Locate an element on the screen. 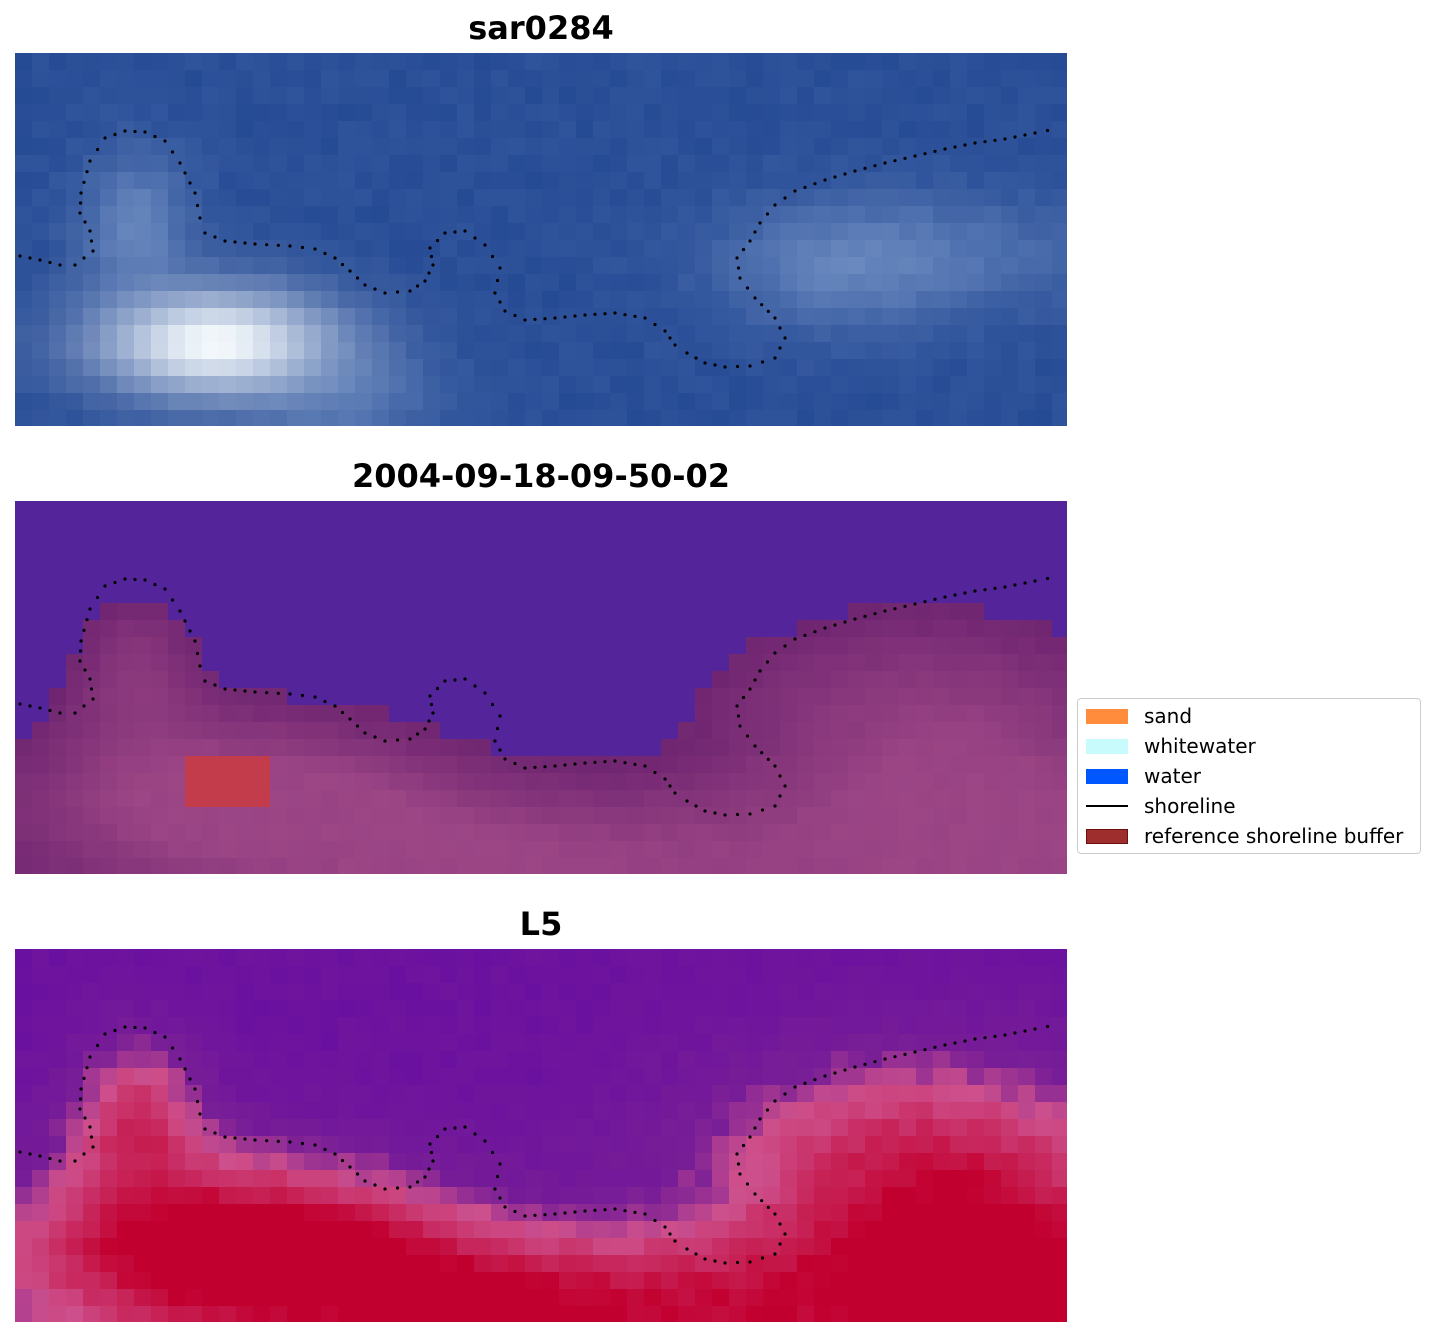 The height and width of the screenshot is (1337, 1438). legend-label: water is located at coordinates (1172, 776).